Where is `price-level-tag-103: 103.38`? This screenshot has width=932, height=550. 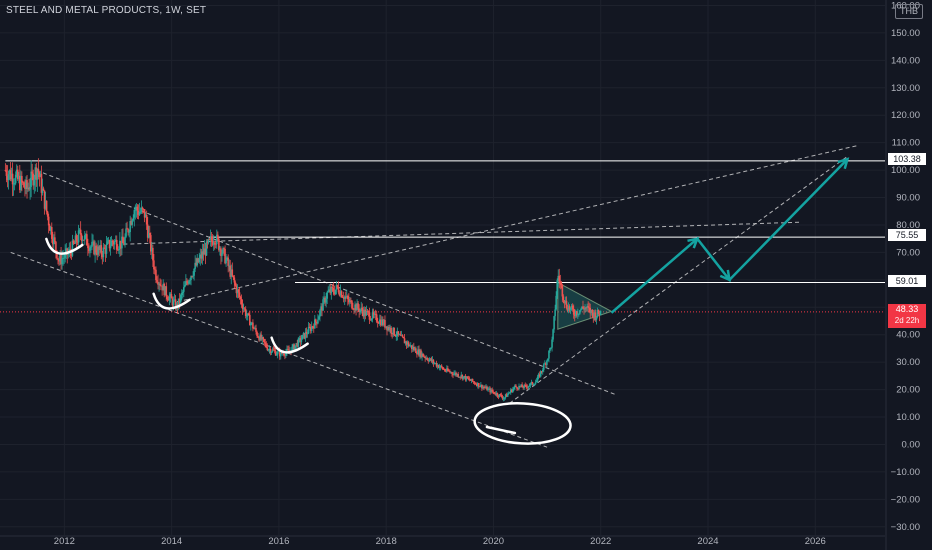 price-level-tag-103: 103.38 is located at coordinates (907, 159).